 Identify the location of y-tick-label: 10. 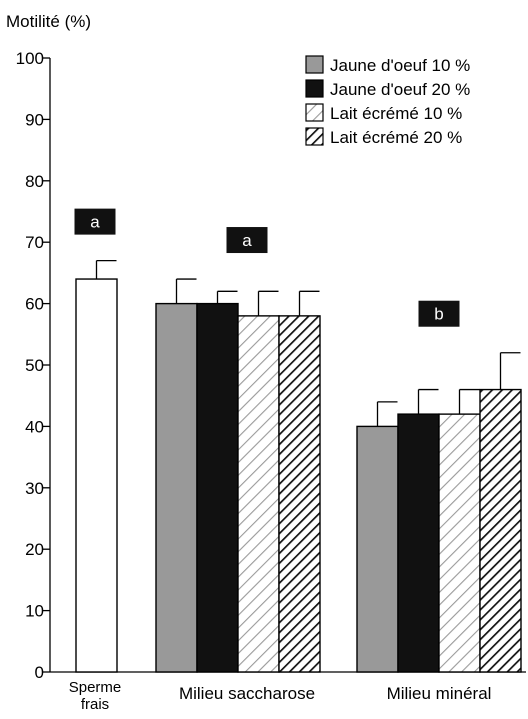
(34, 611).